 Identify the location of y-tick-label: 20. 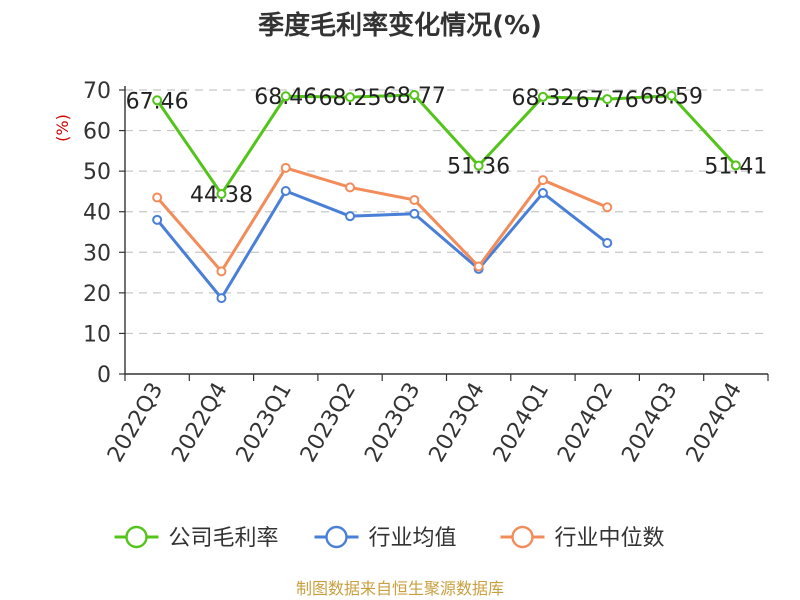
(97, 294).